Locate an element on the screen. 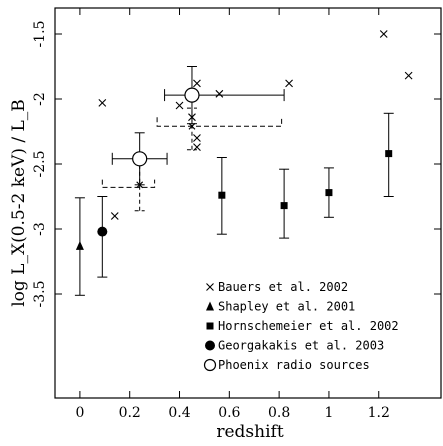  error-bar is located at coordinates (102, 237).